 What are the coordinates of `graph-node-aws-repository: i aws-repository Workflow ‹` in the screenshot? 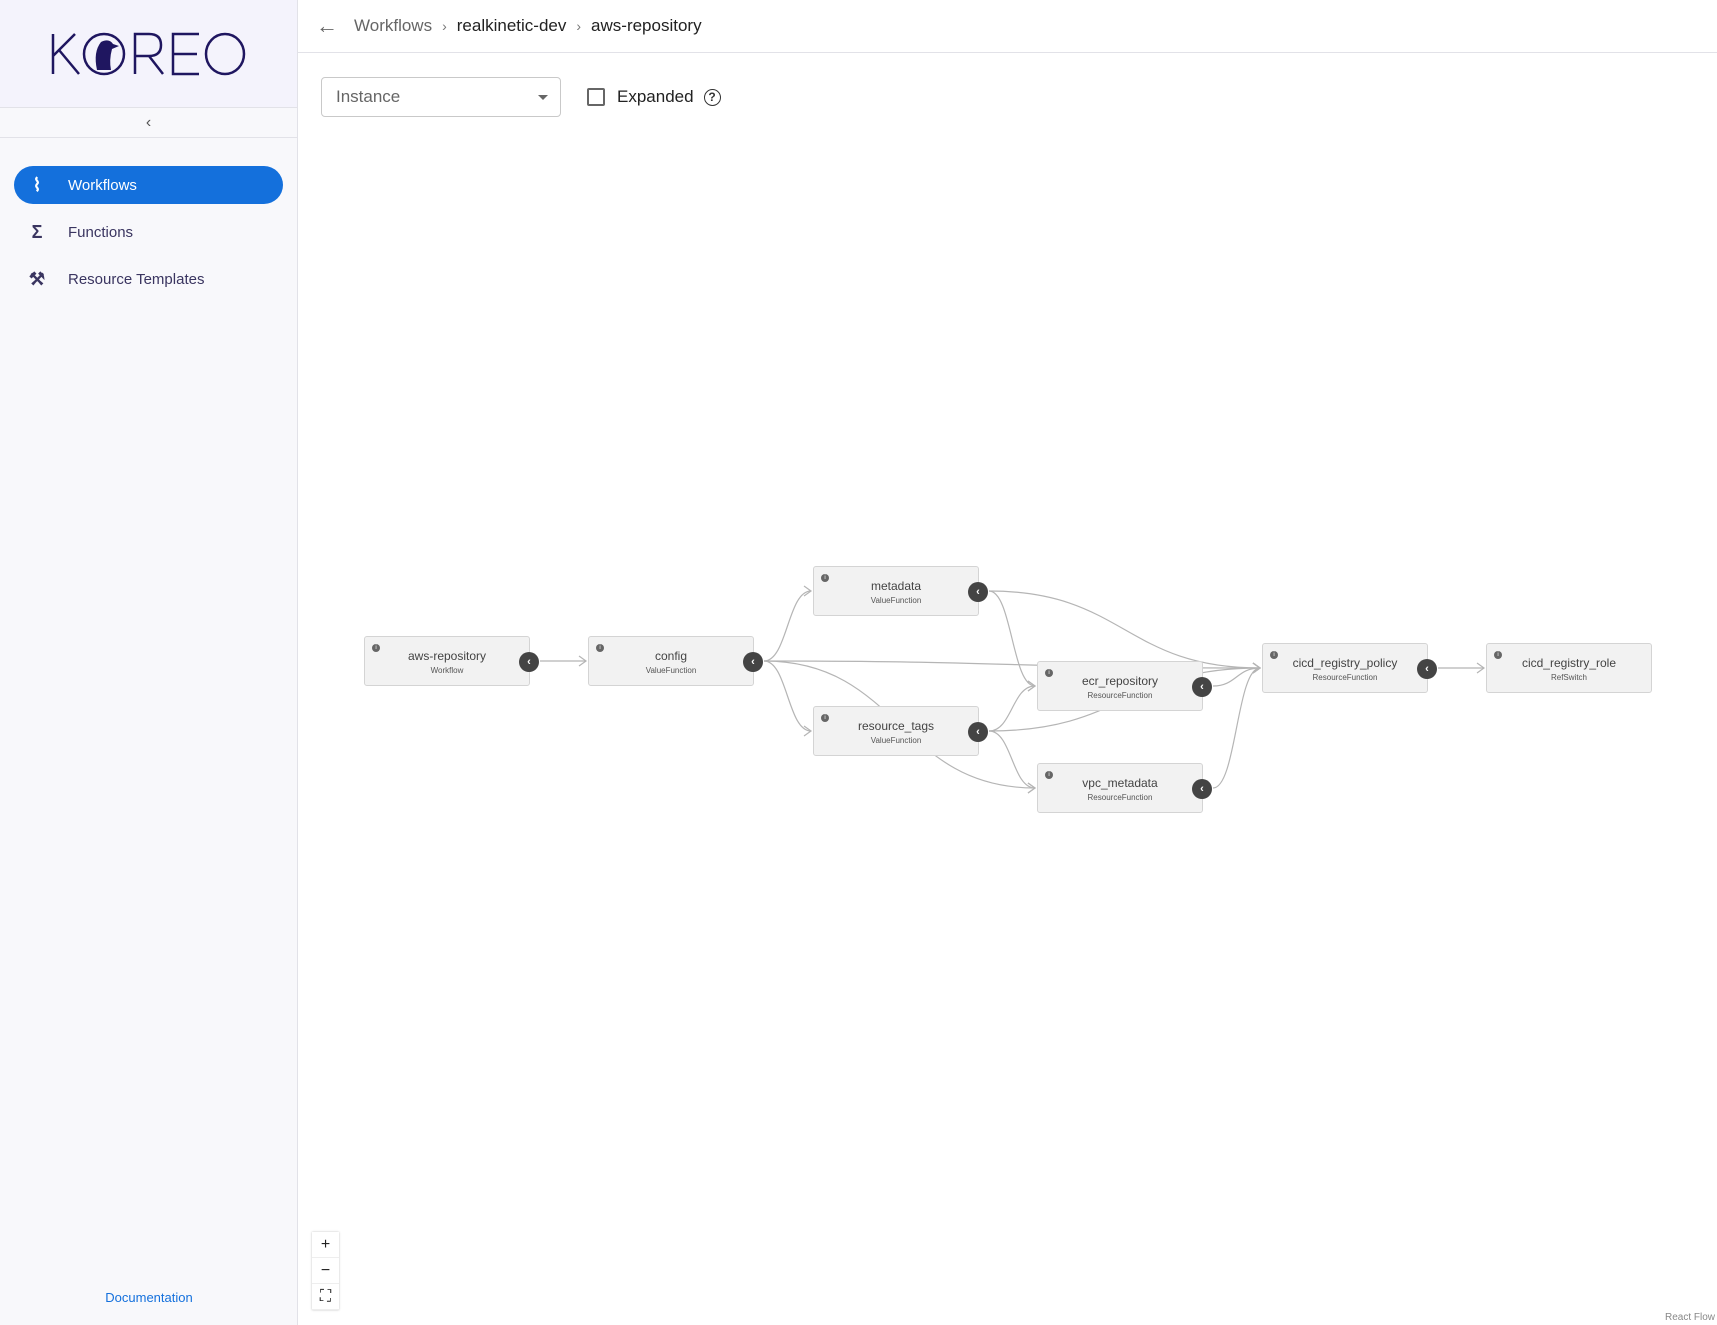 It's located at (451, 661).